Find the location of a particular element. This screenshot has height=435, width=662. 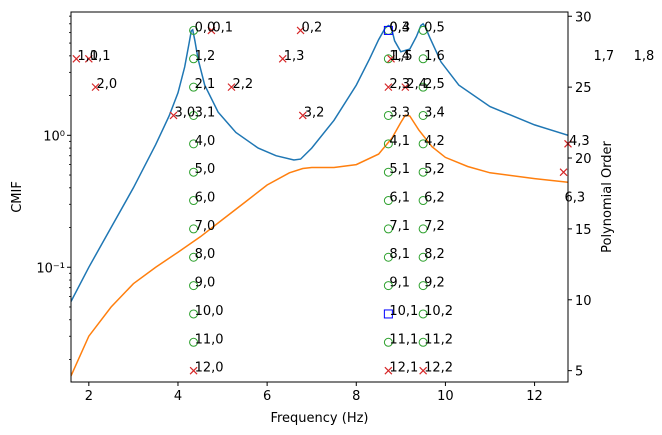

pole-label: 12,1 is located at coordinates (403, 368).